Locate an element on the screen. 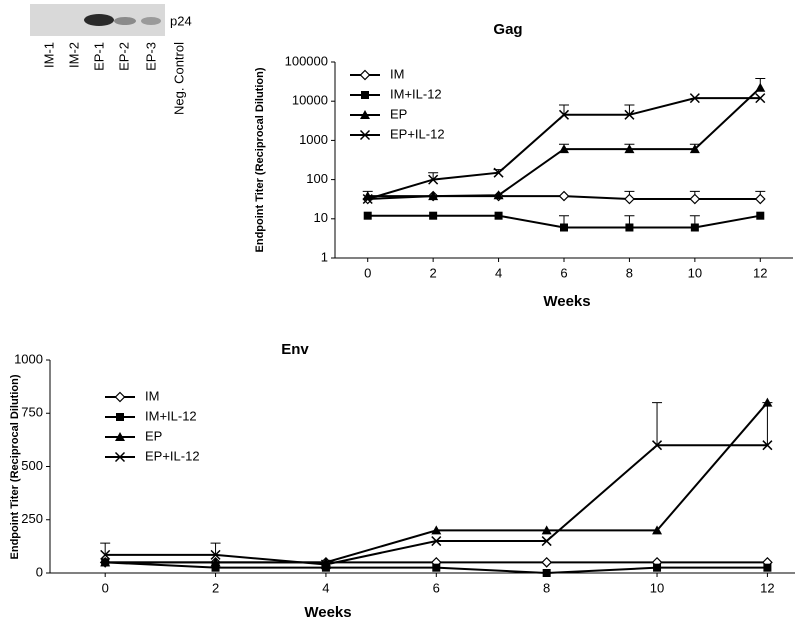 This screenshot has width=800, height=629. series-line is located at coordinates (564, 142).